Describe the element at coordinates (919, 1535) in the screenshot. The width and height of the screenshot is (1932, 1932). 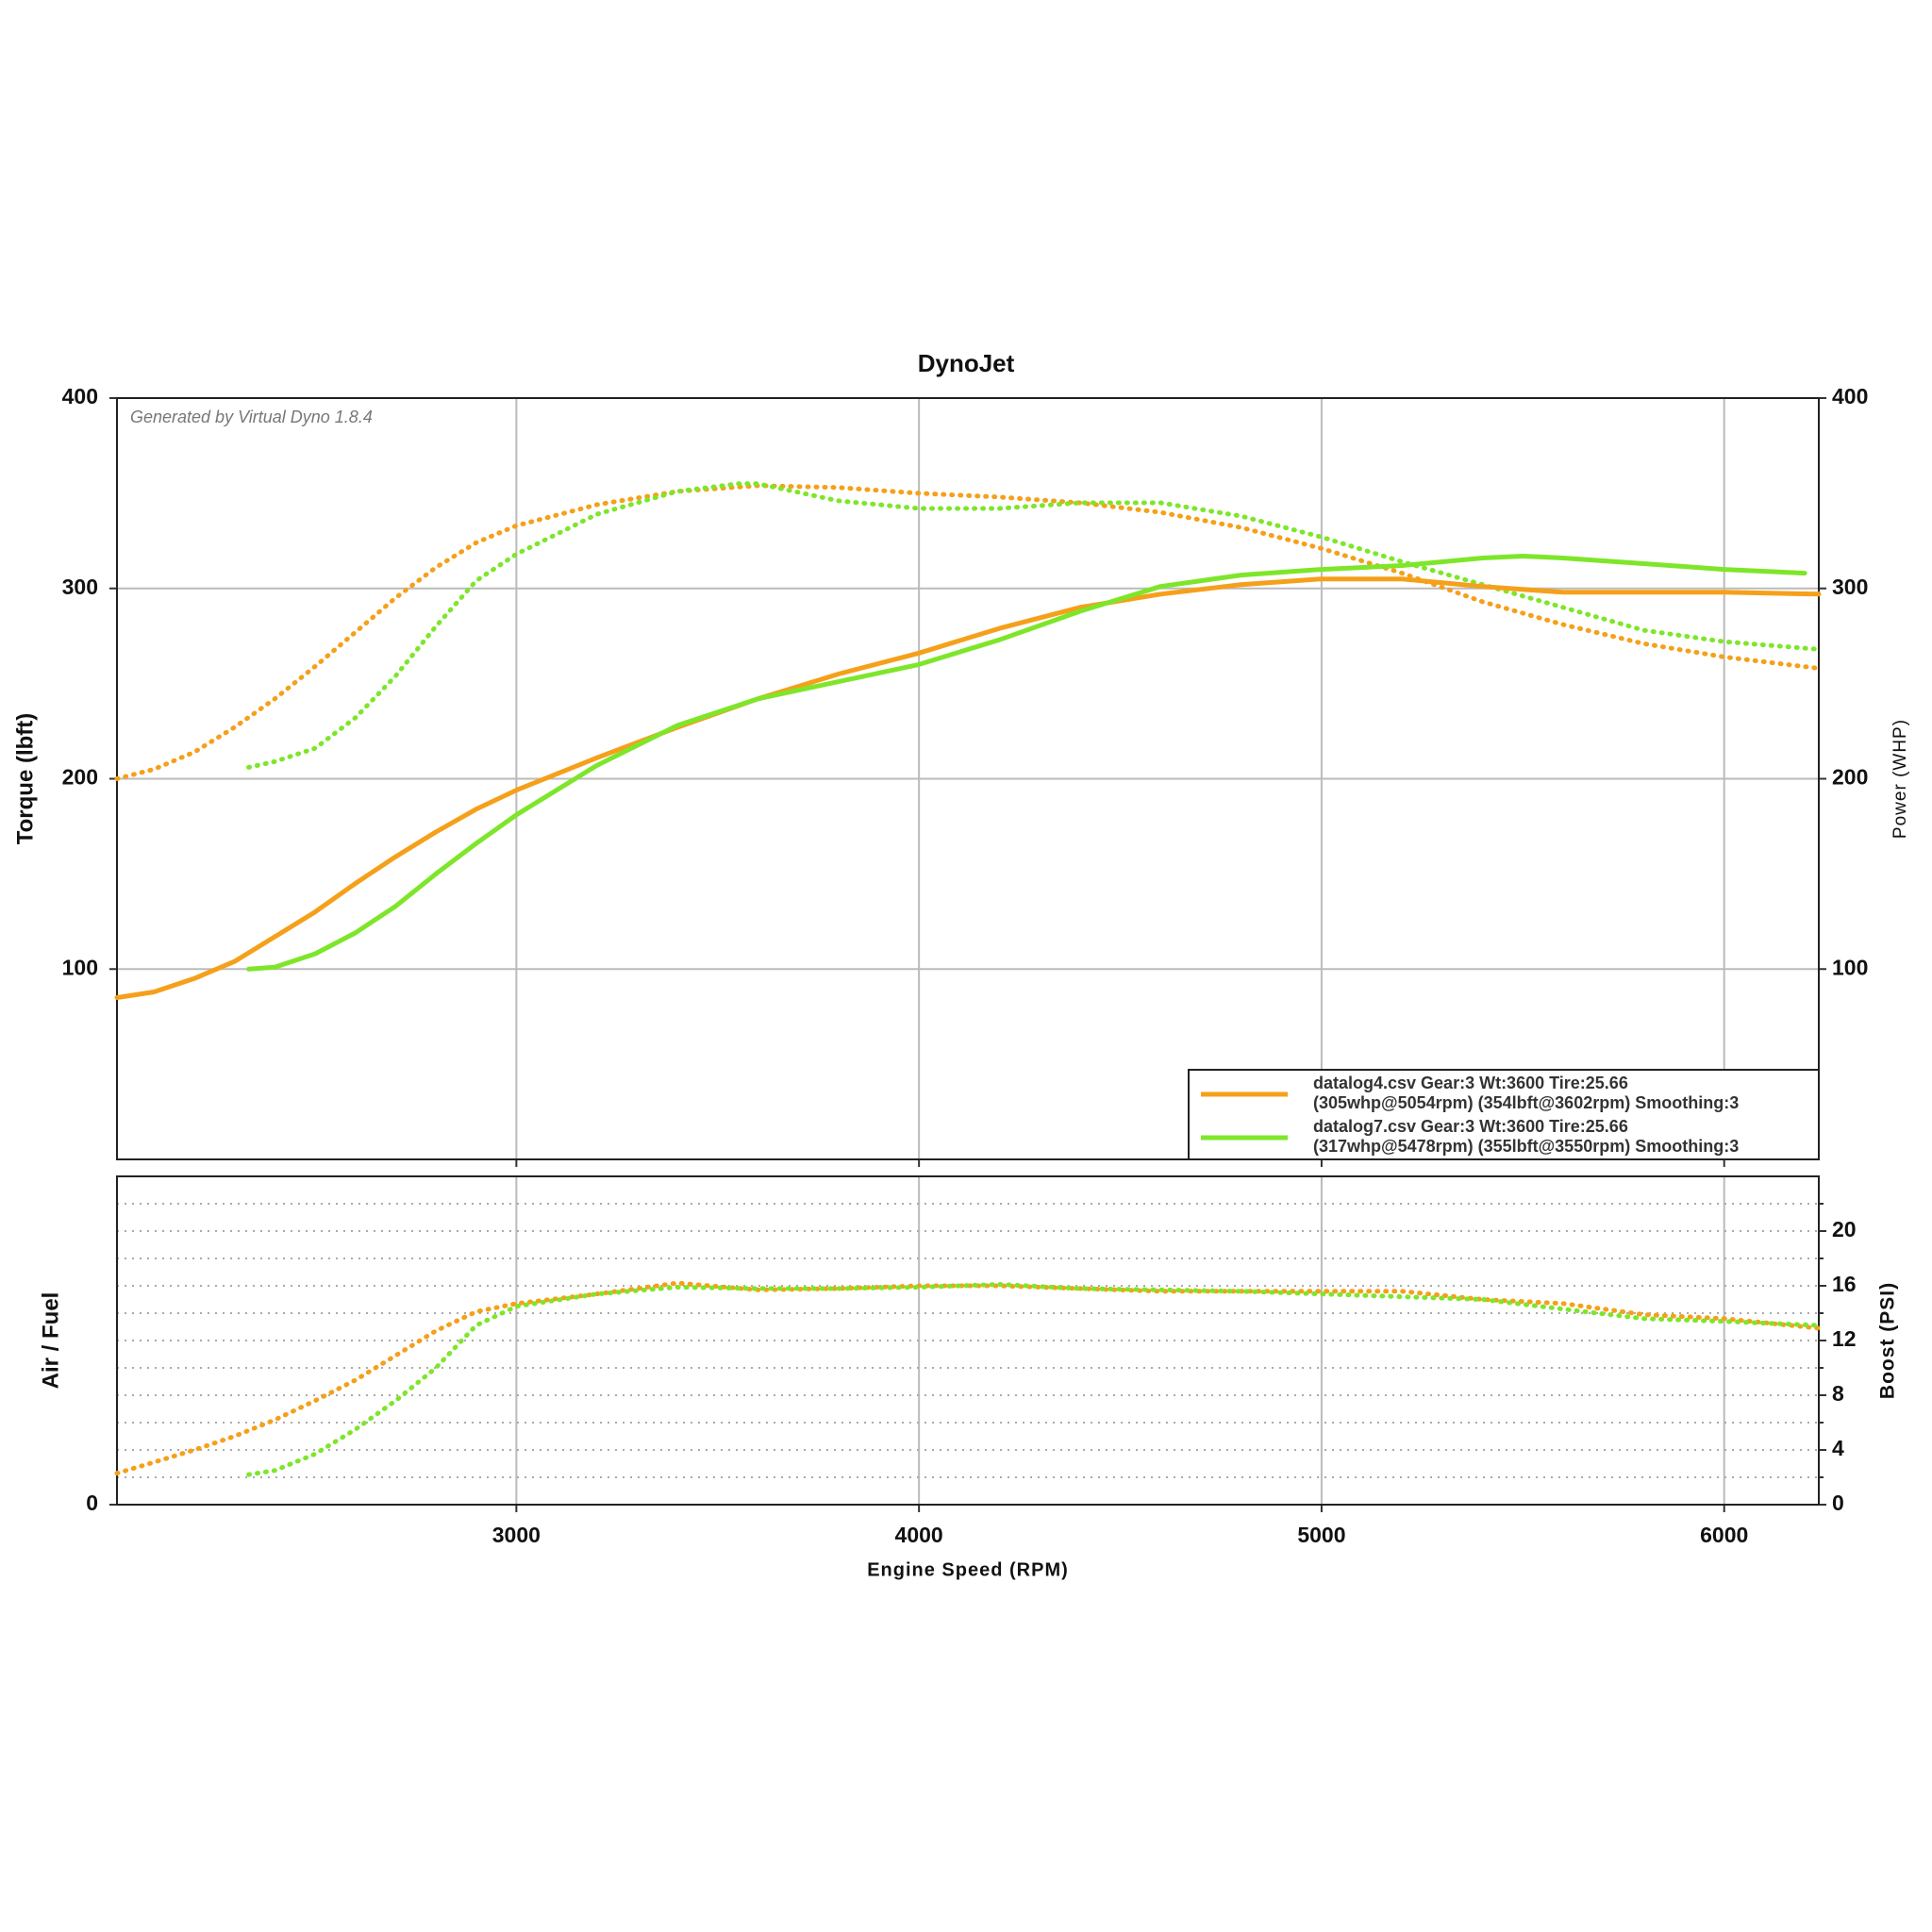
I see `x-tick-label: 4000` at that location.